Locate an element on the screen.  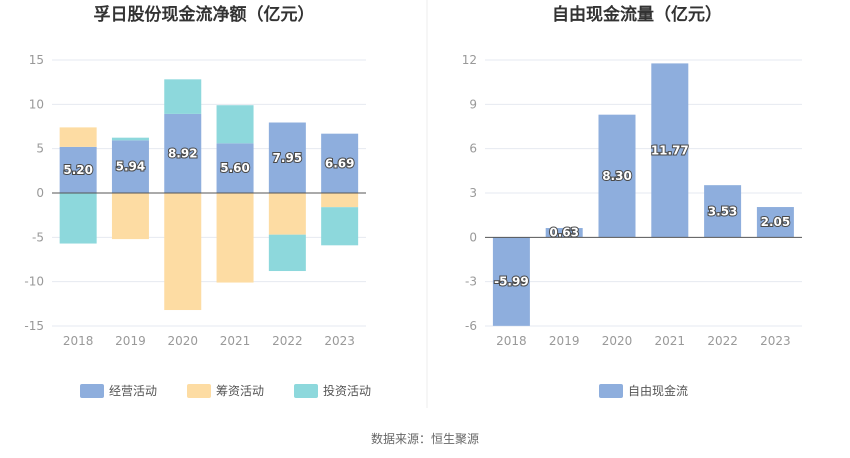
data-label: 7.95 is located at coordinates (288, 158).